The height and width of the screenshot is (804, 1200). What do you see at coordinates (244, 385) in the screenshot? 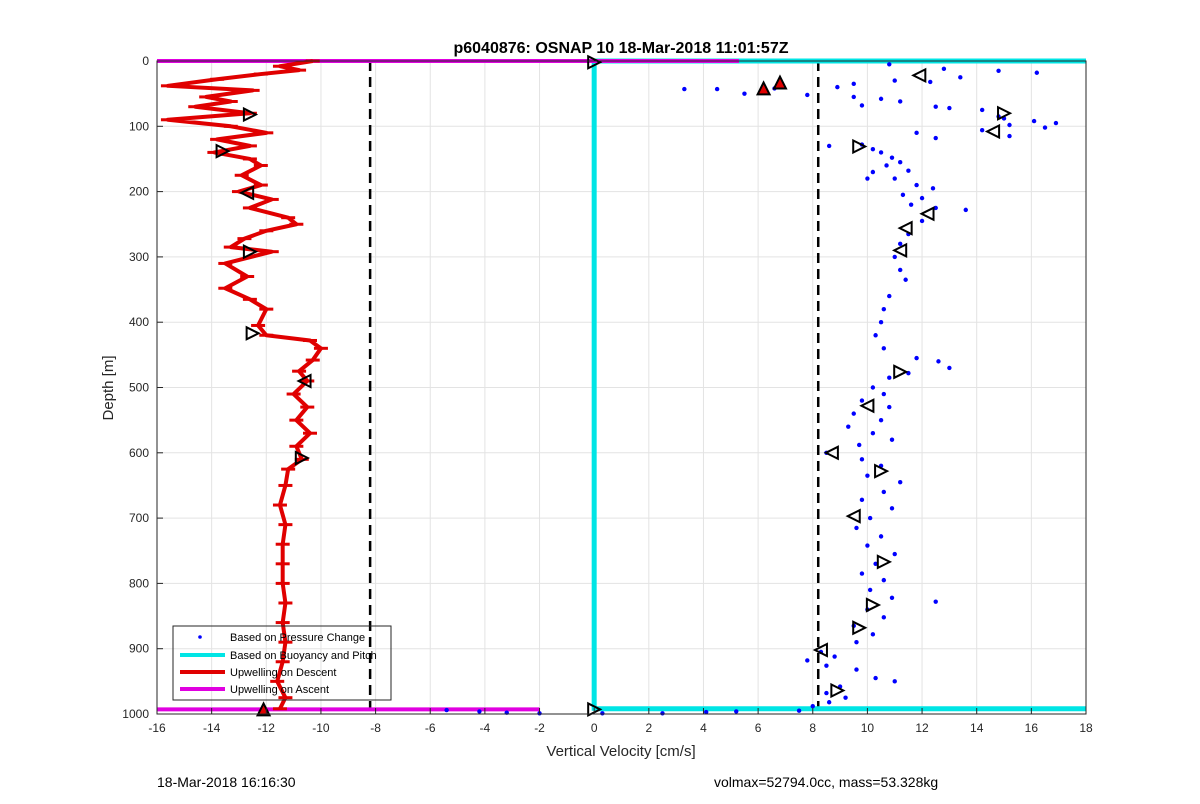
I see `descent-series` at bounding box center [244, 385].